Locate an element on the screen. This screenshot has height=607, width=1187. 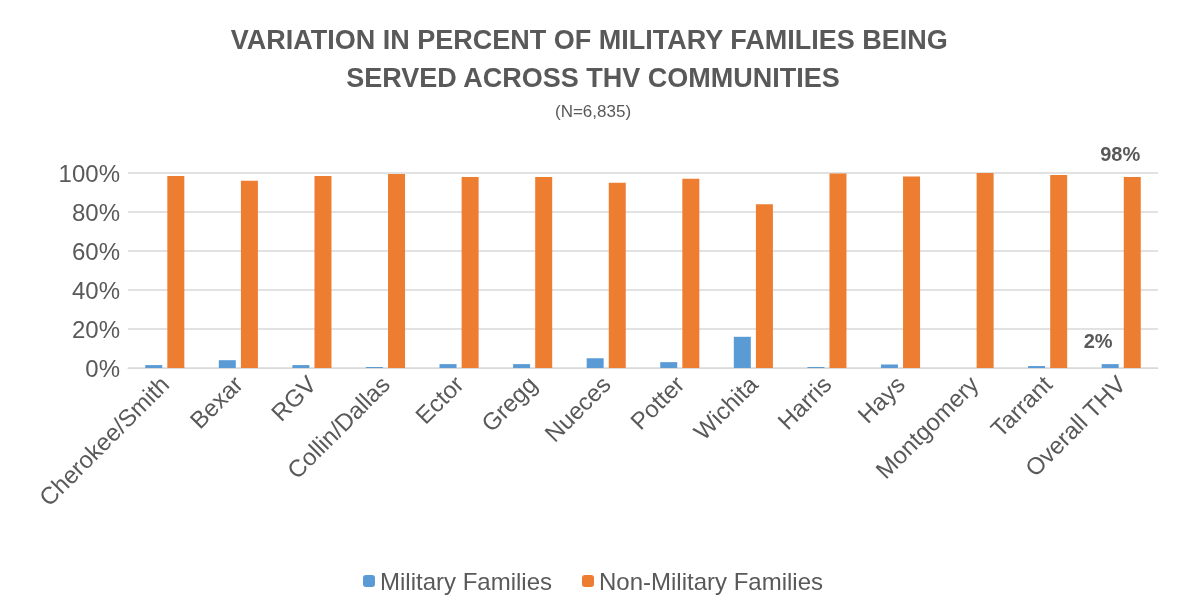
y-tick-label: 0% is located at coordinates (102, 368).